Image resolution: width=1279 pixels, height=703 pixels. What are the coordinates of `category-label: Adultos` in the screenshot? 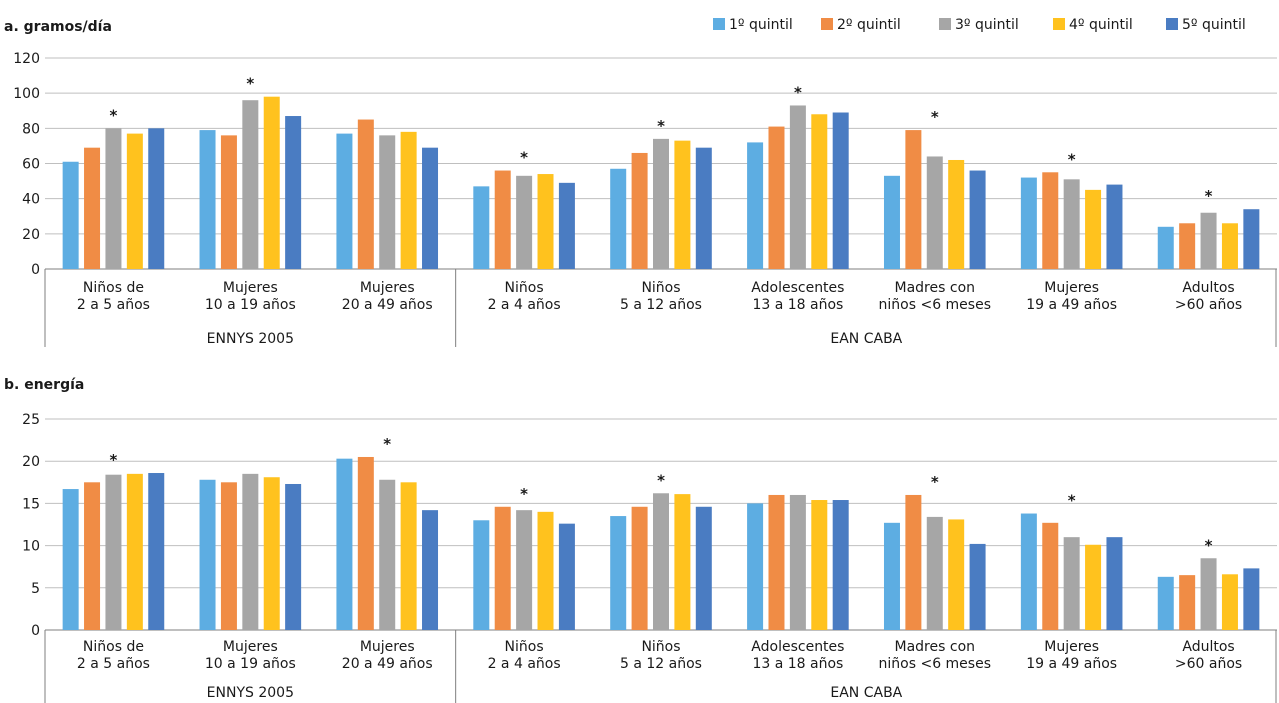 It's located at (1208, 288).